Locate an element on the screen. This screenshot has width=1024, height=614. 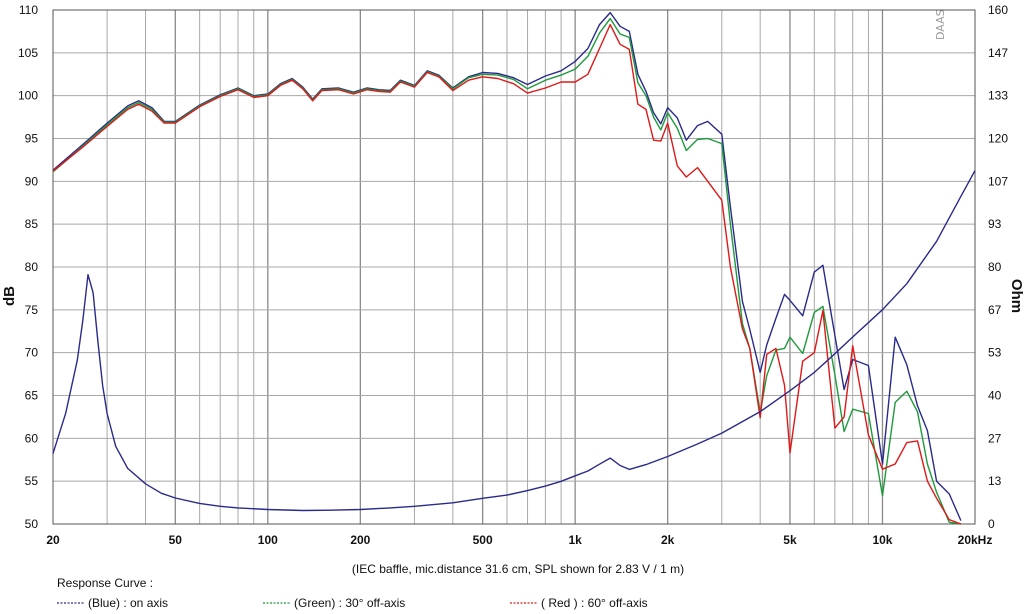
y2-tick-label: 13 is located at coordinates (995, 481).